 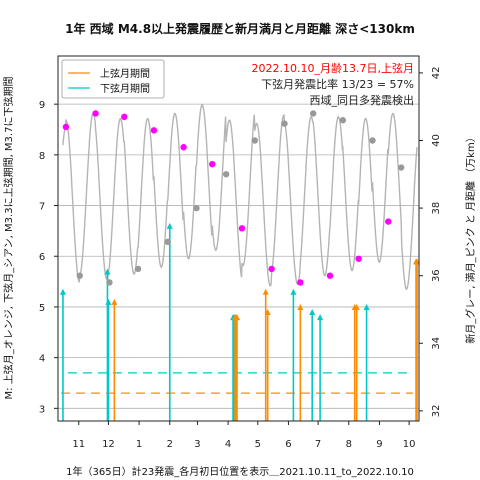 I want to click on x-tick-label: 8, so click(x=349, y=444).